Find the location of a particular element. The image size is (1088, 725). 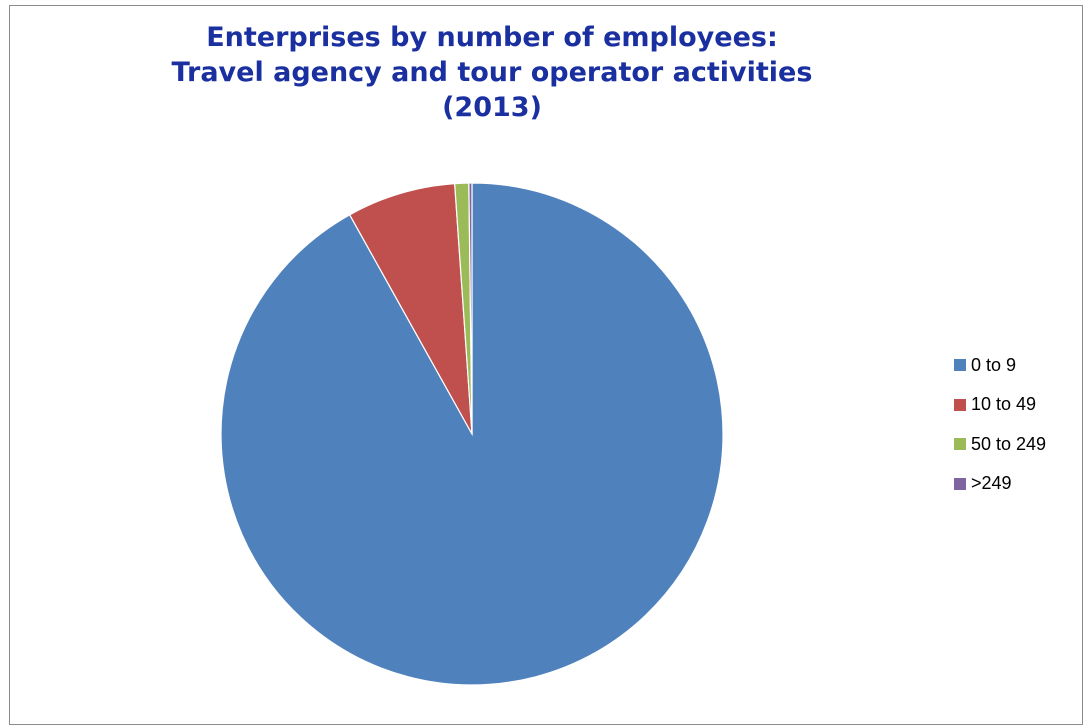

legend: 0 to 9 10 to 49 50 to 249 >249 is located at coordinates (1000, 434).